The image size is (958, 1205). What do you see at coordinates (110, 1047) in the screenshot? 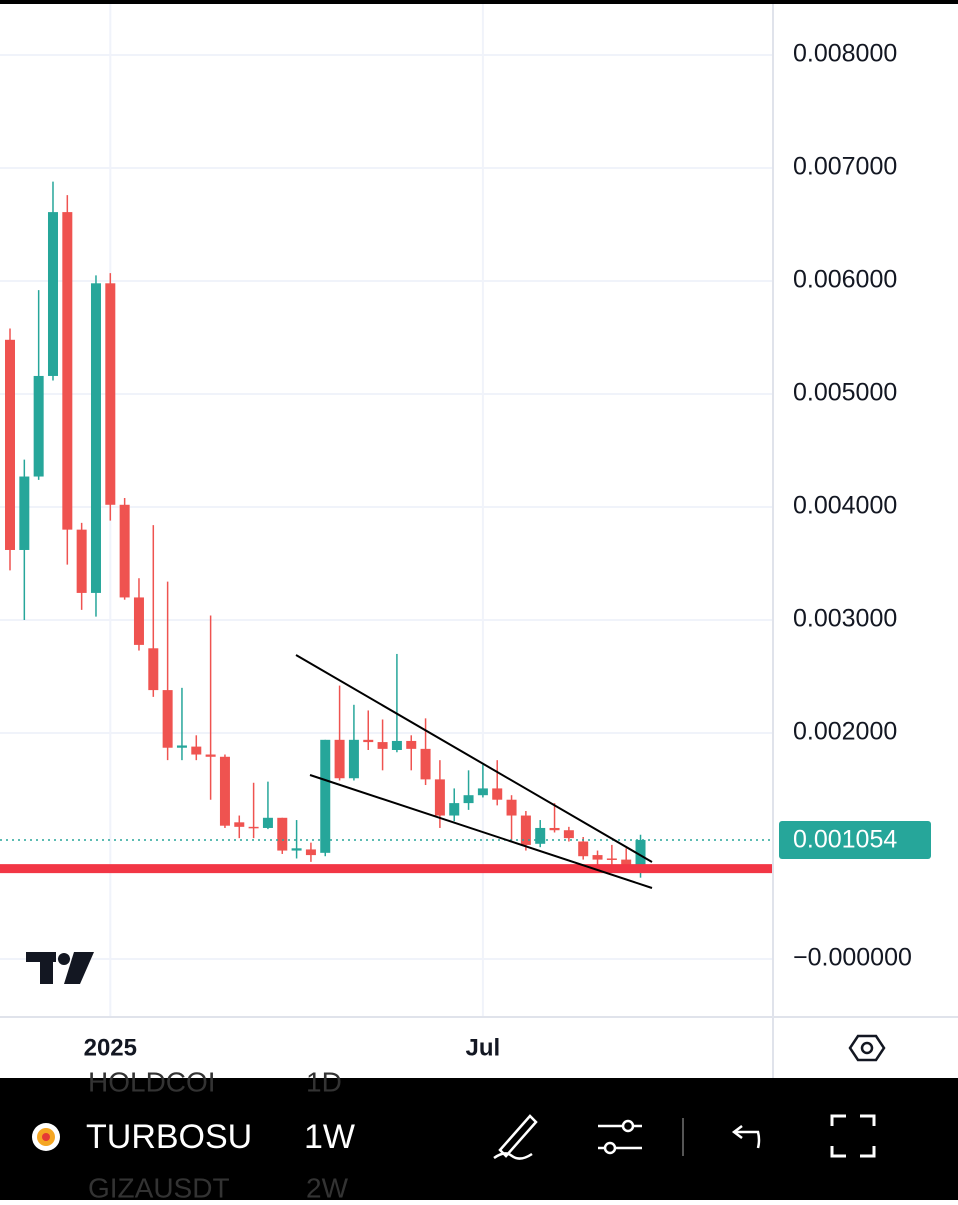
I see `x-tick-label: 2025` at bounding box center [110, 1047].